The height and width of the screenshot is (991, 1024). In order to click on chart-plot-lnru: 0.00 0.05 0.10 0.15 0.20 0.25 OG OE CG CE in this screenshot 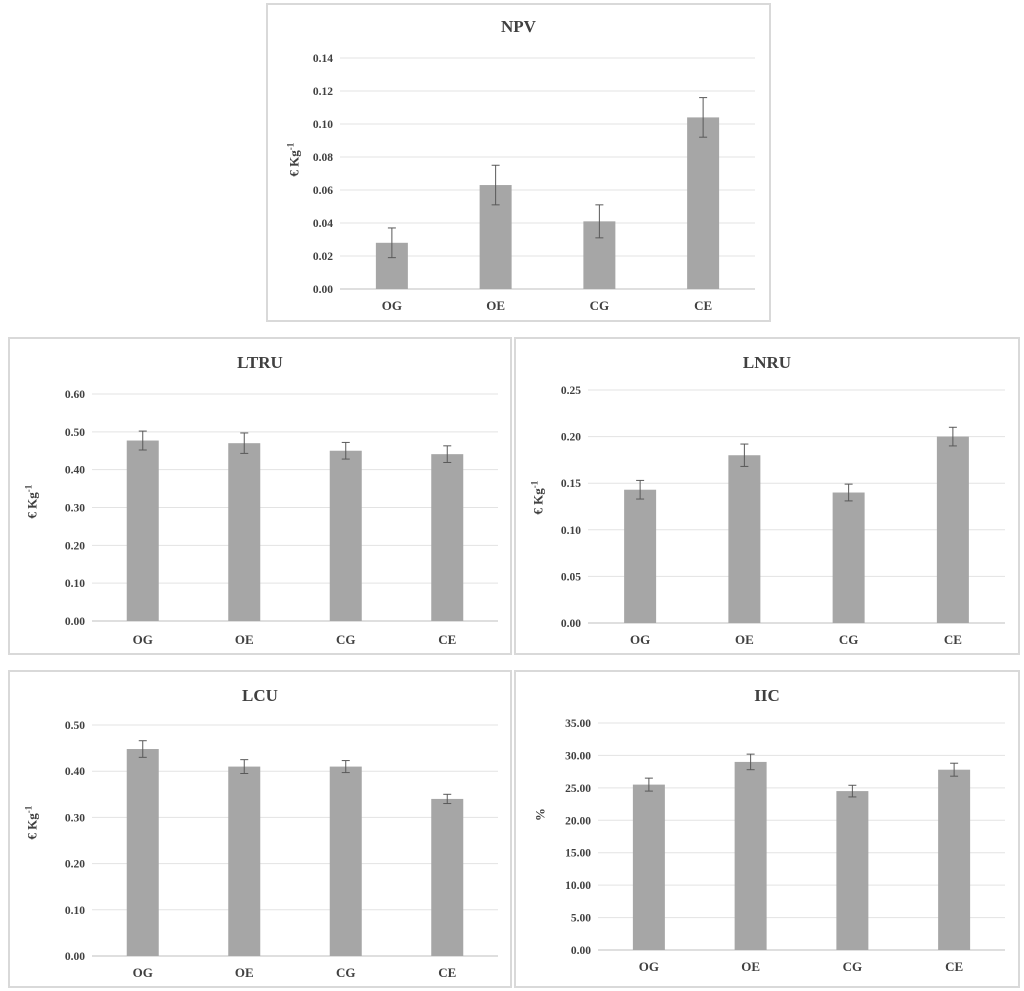, I will do `click(783, 516)`.